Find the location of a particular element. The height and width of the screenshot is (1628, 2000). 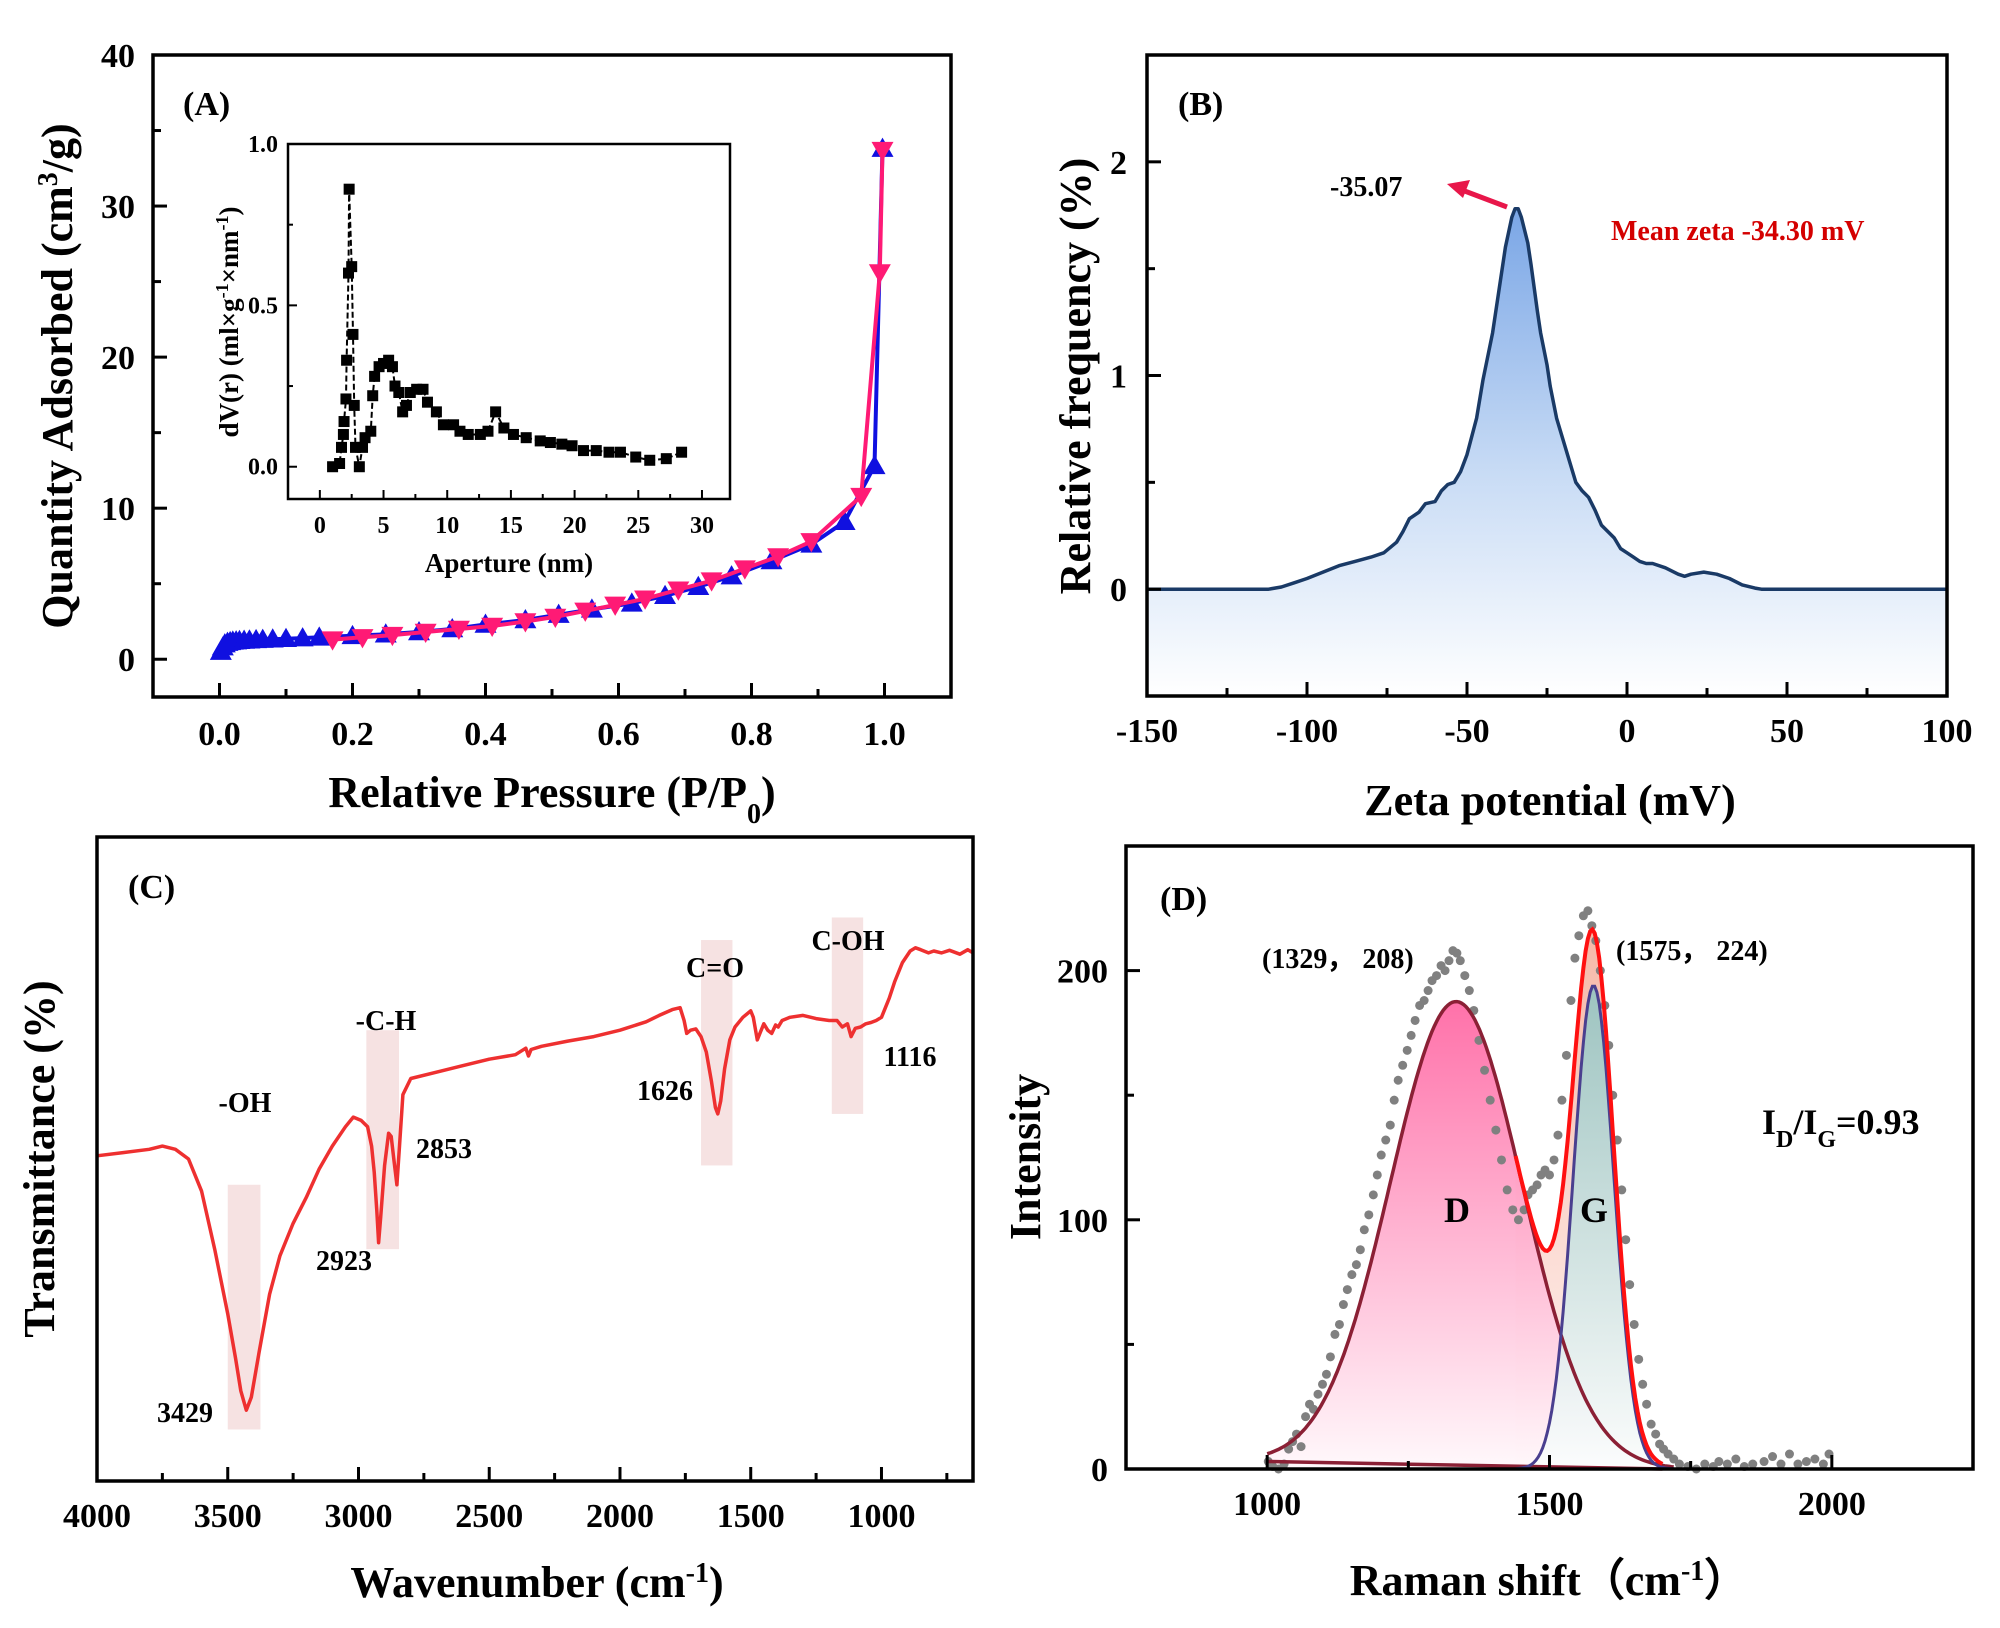

x-tick-label: 15 is located at coordinates (511, 526).